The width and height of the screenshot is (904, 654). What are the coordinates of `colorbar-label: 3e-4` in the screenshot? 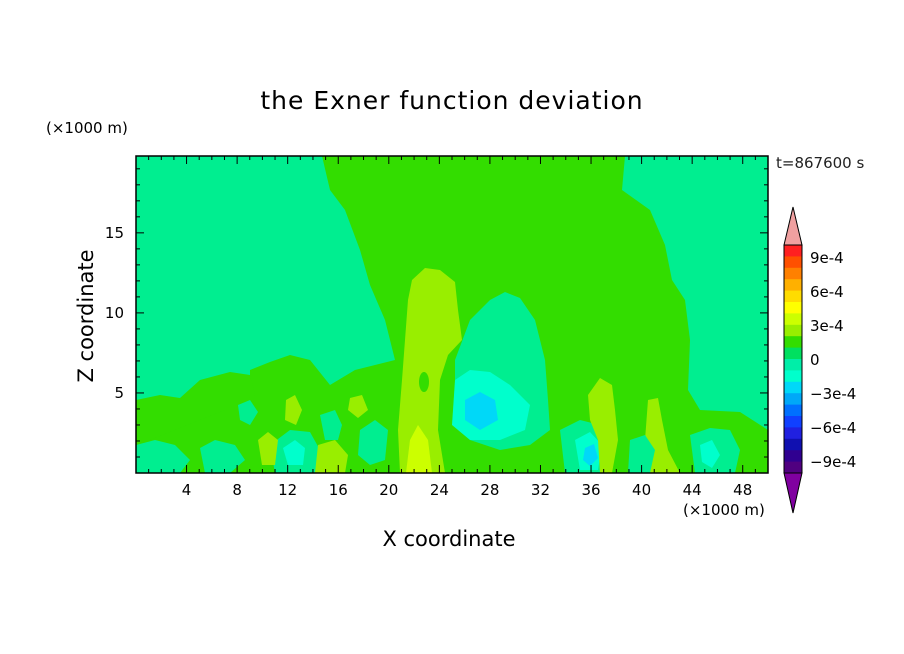 It's located at (827, 326).